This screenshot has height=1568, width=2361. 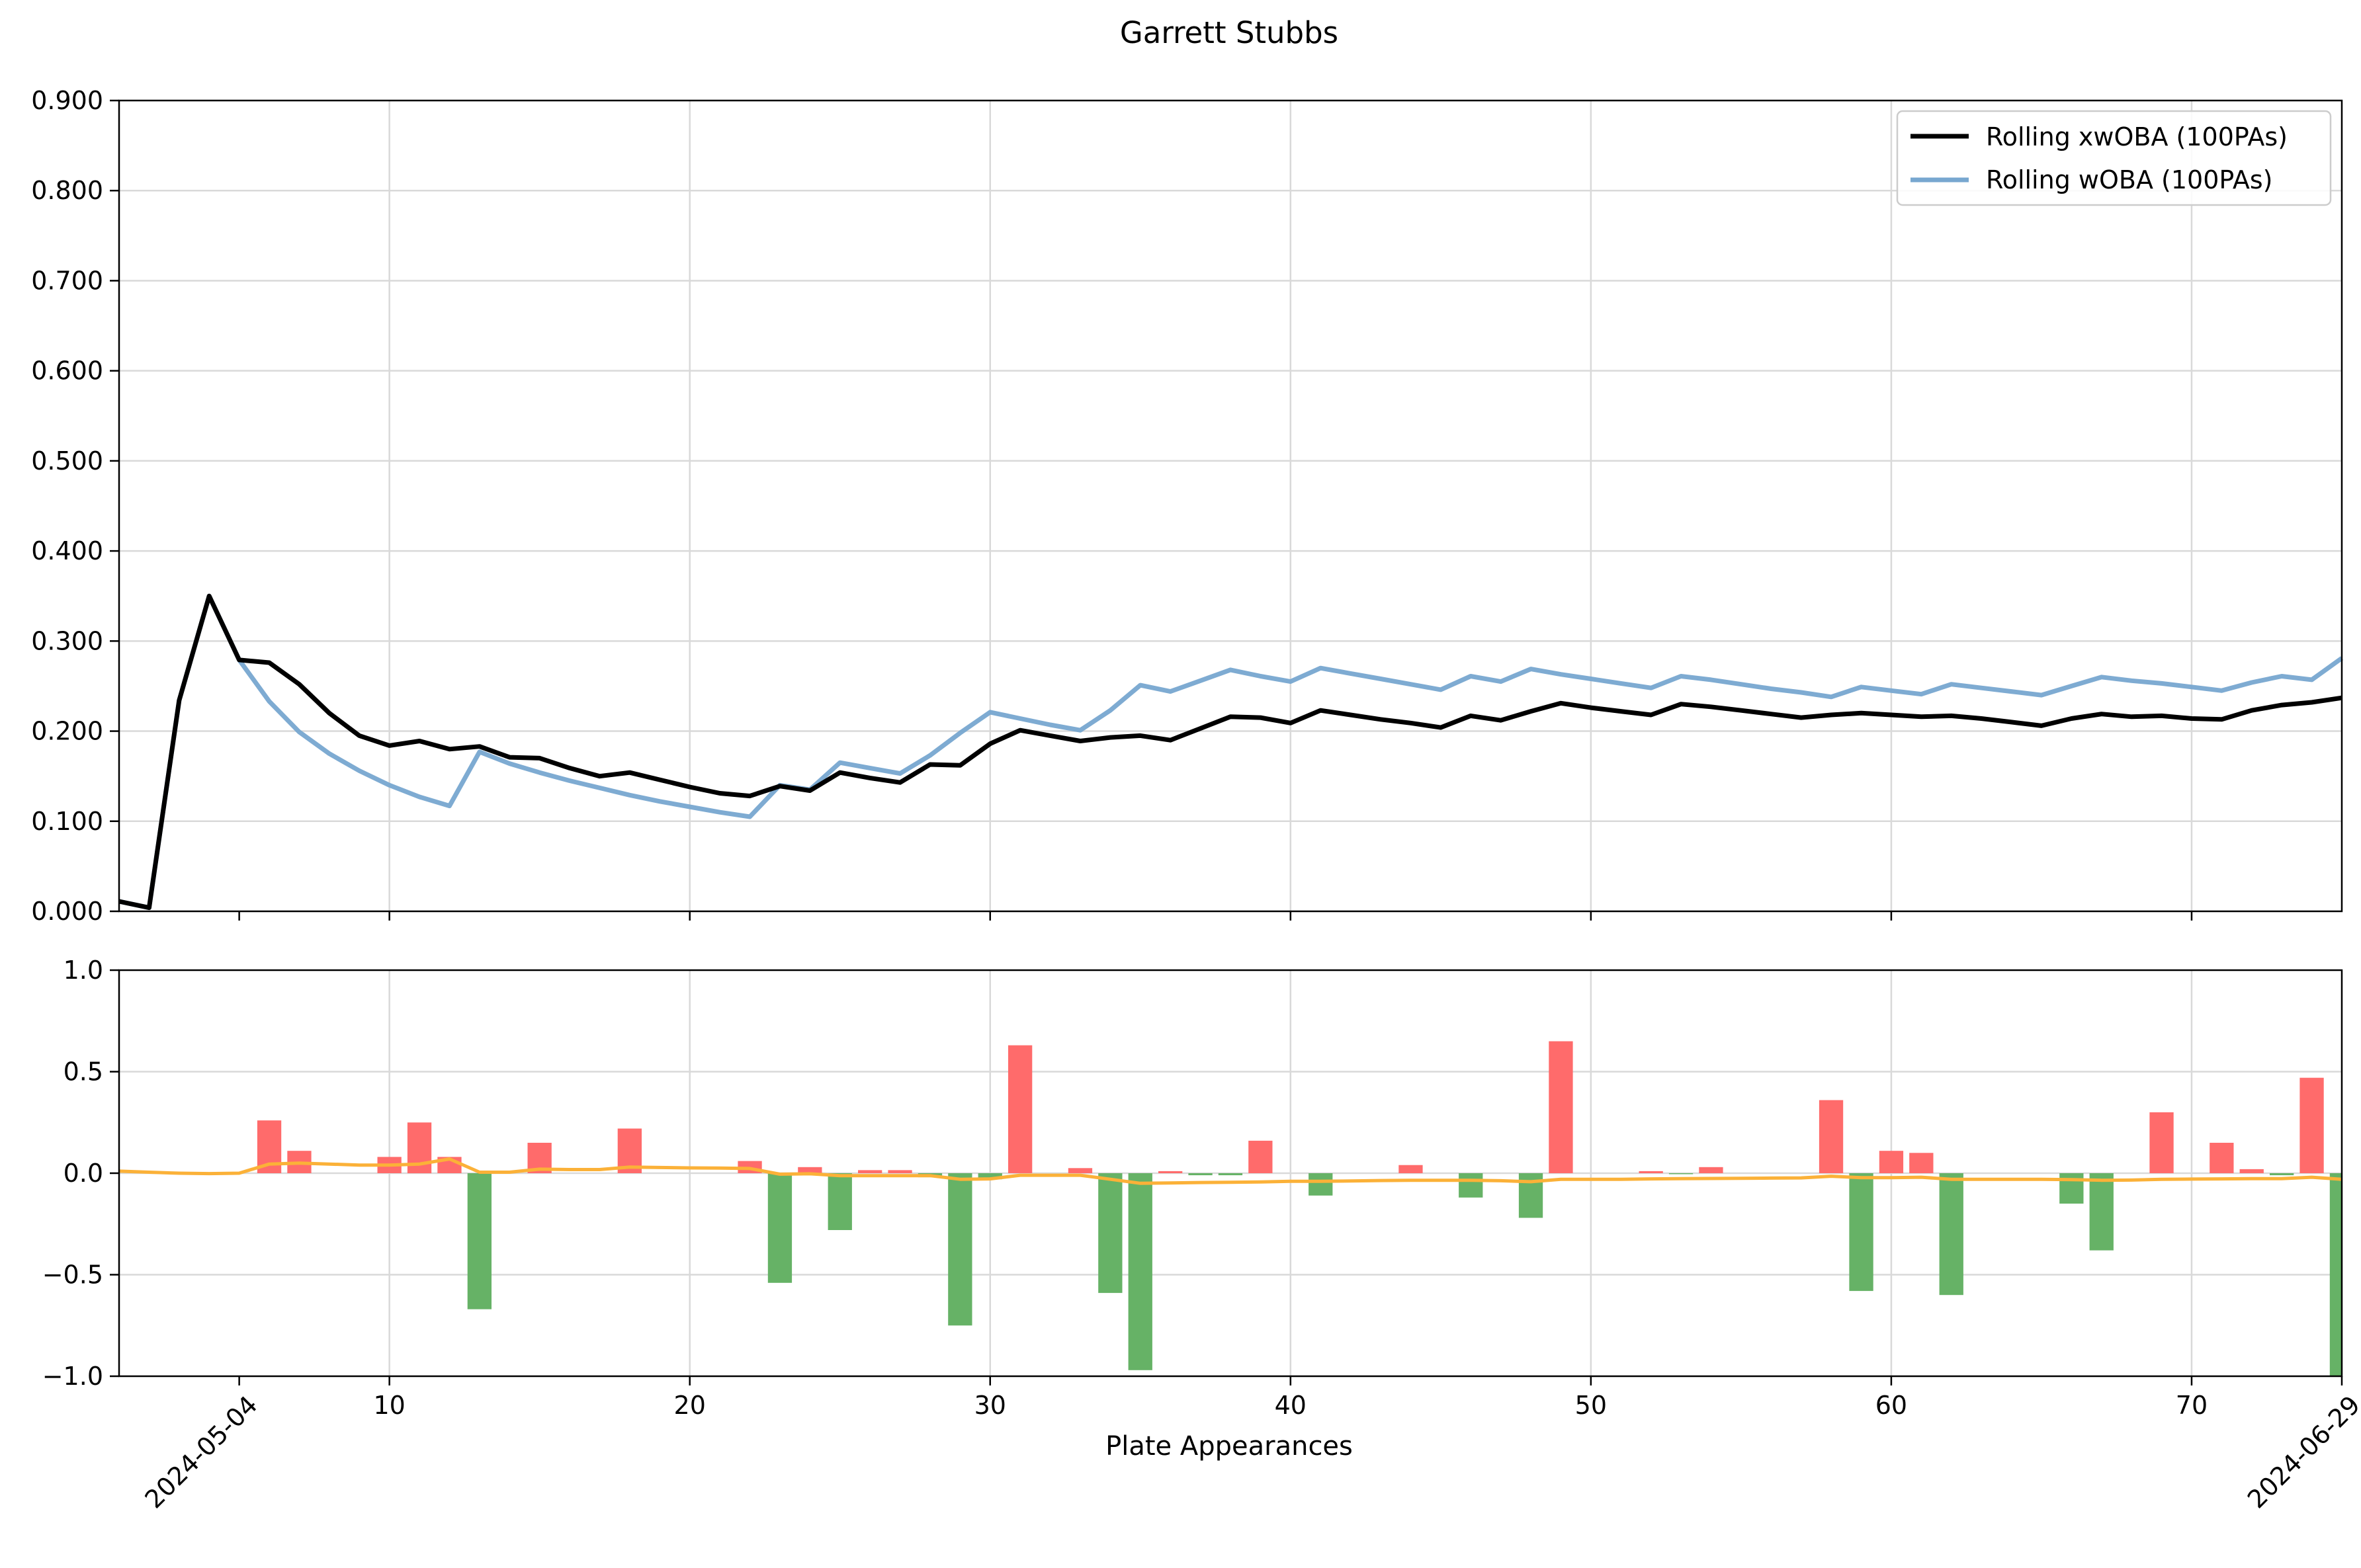 What do you see at coordinates (72, 1275) in the screenshot?
I see `bottom-y-tick-label: −0.5` at bounding box center [72, 1275].